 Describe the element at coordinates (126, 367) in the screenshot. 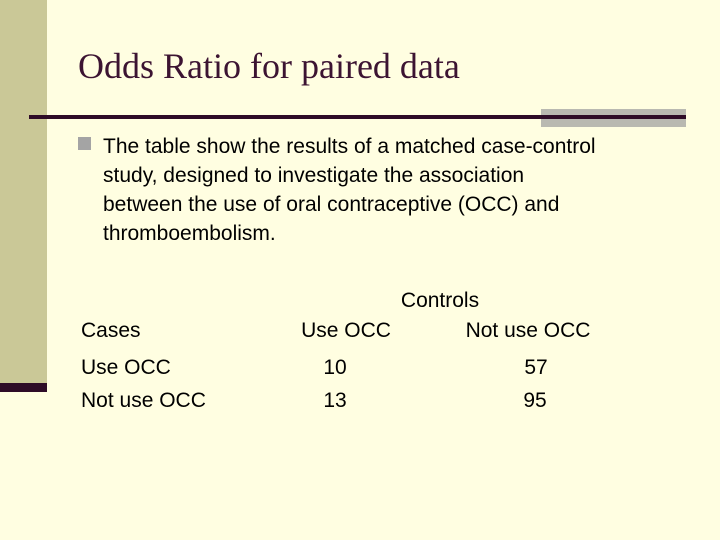

I see `table-row-label: Use OCC` at that location.